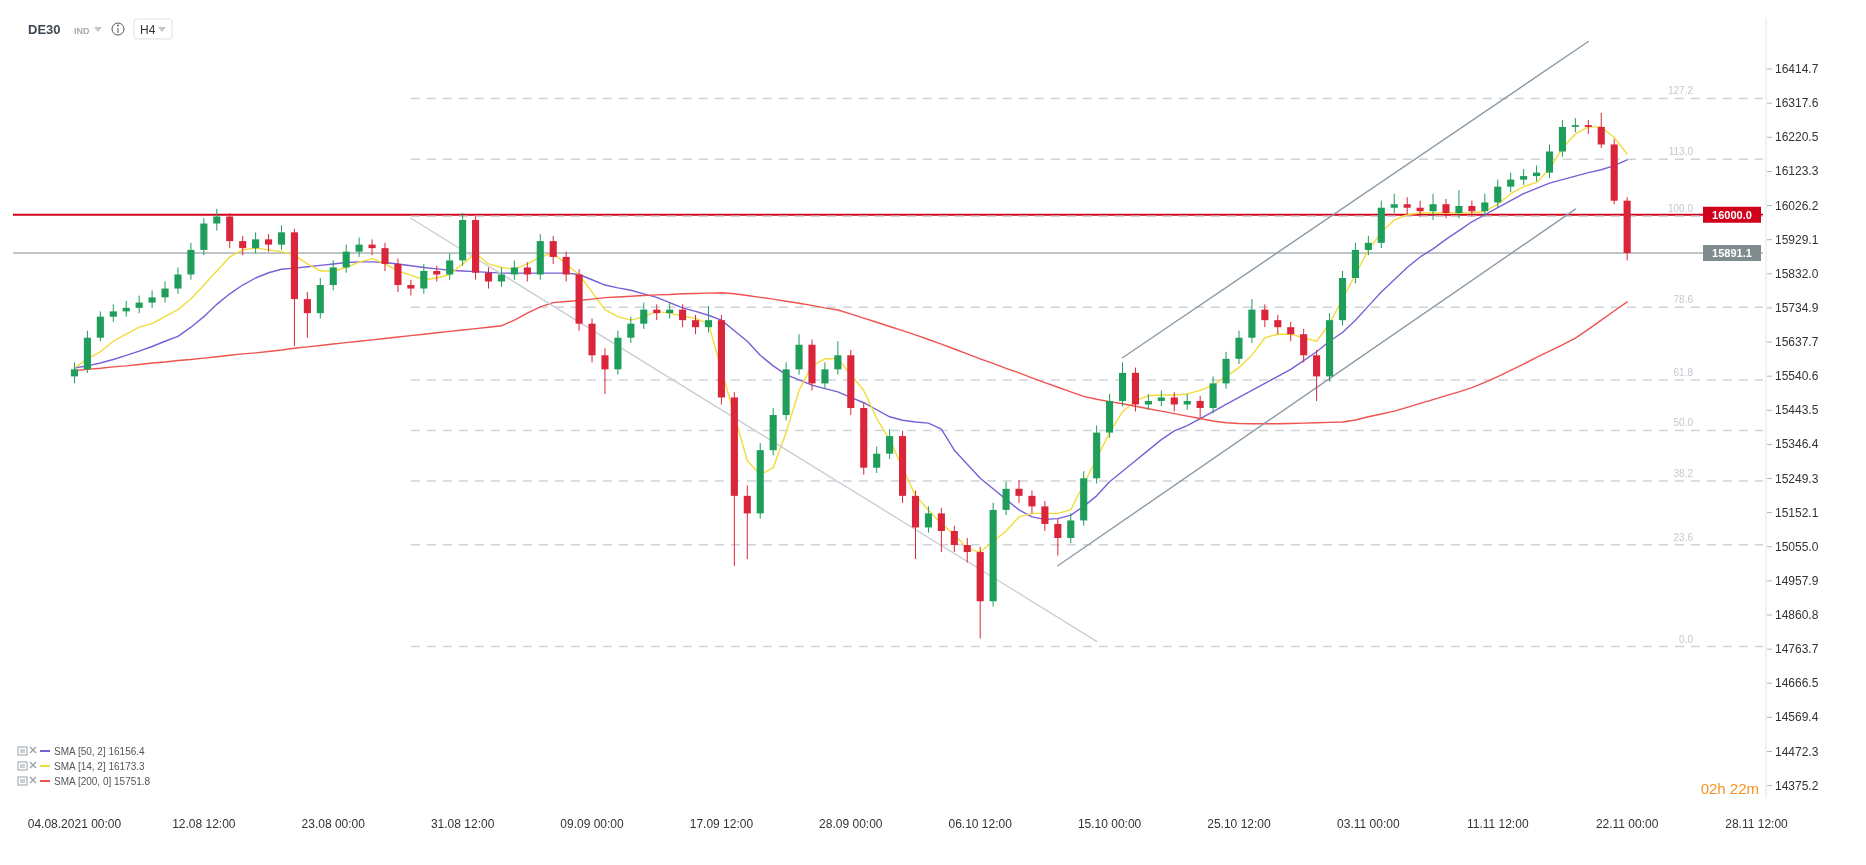 The width and height of the screenshot is (1866, 865). Describe the element at coordinates (82, 31) in the screenshot. I see `annotation: IND` at that location.